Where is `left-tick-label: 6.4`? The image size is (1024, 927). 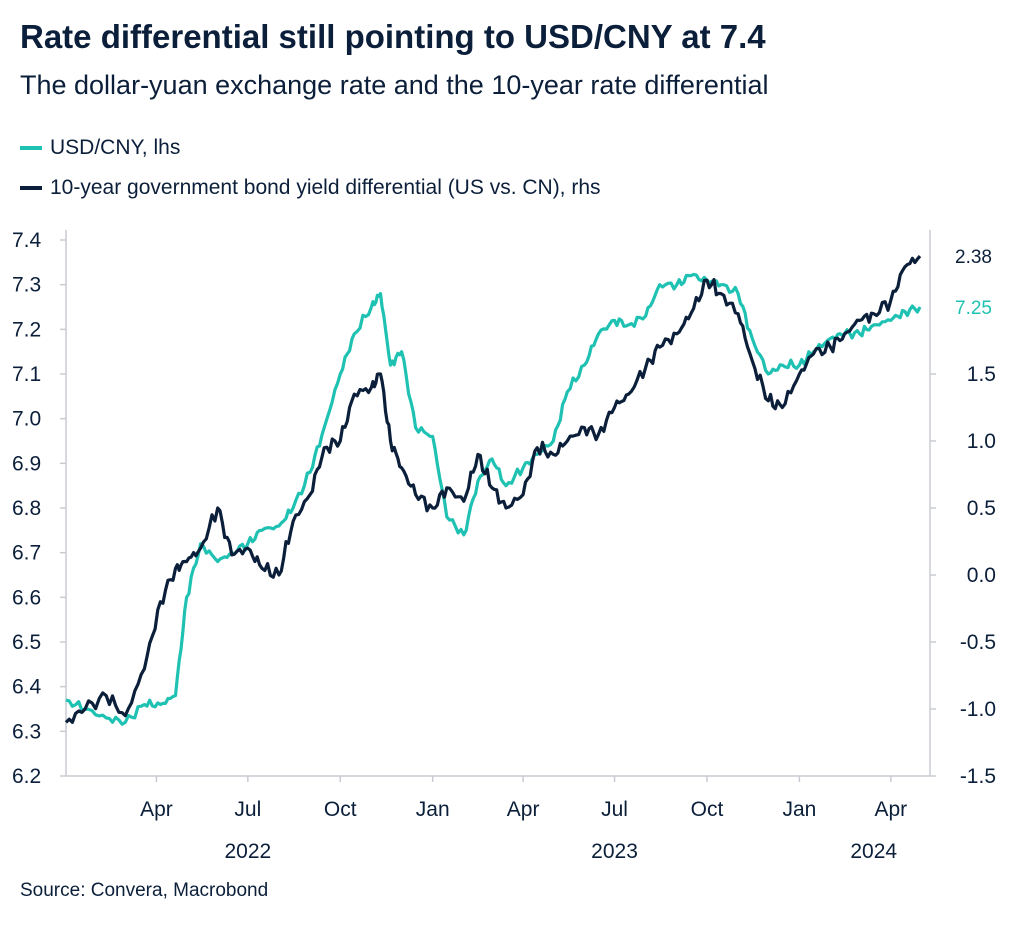 left-tick-label: 6.4 is located at coordinates (27, 687).